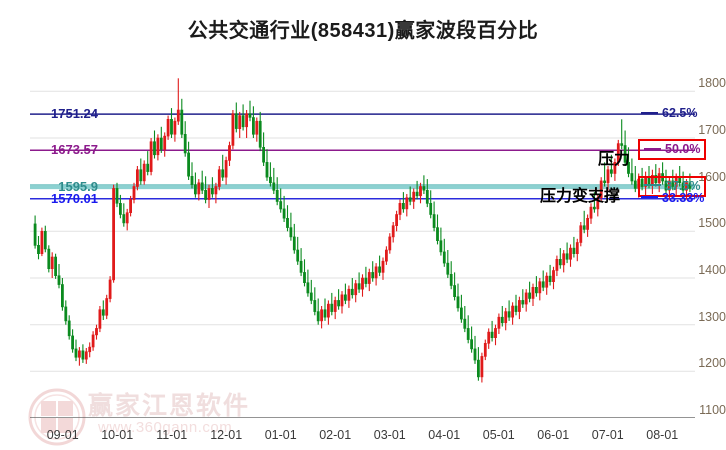  Describe the element at coordinates (712, 316) in the screenshot. I see `y-axis-tick-label: 1300` at that location.